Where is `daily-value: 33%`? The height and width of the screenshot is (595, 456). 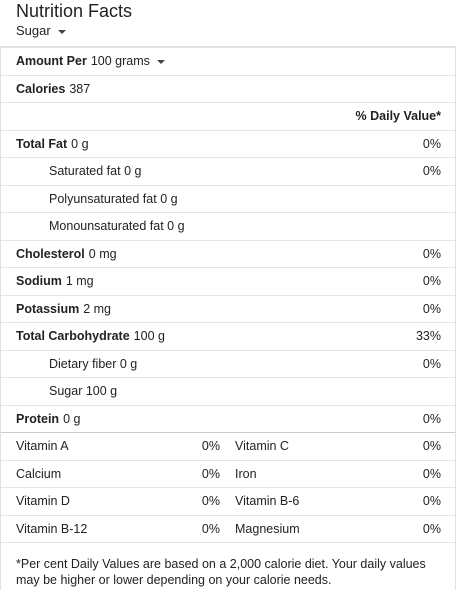 daily-value: 33% is located at coordinates (428, 336).